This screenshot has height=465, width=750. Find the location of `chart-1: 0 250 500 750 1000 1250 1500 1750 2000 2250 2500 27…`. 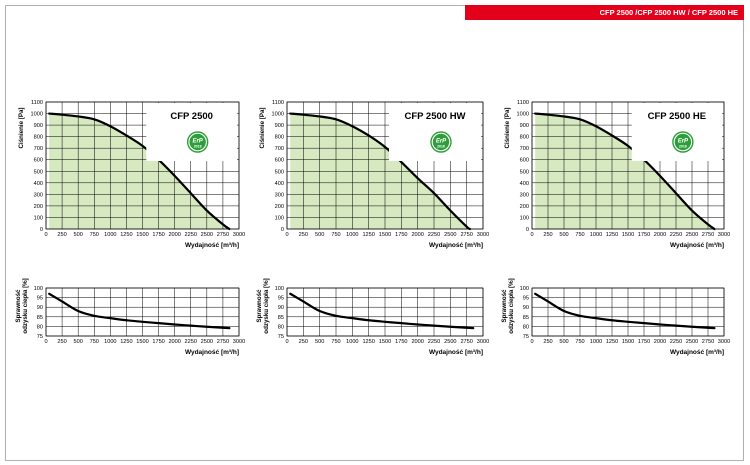

chart-1: 0 250 500 750 1000 1250 1500 1750 2000 2250 2500 27… is located at coordinates (131, 174).